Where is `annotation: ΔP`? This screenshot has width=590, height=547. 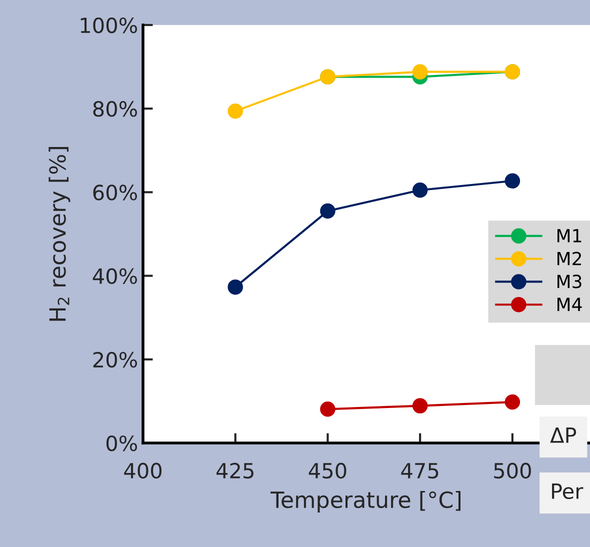
annotation: ΔP is located at coordinates (563, 435).